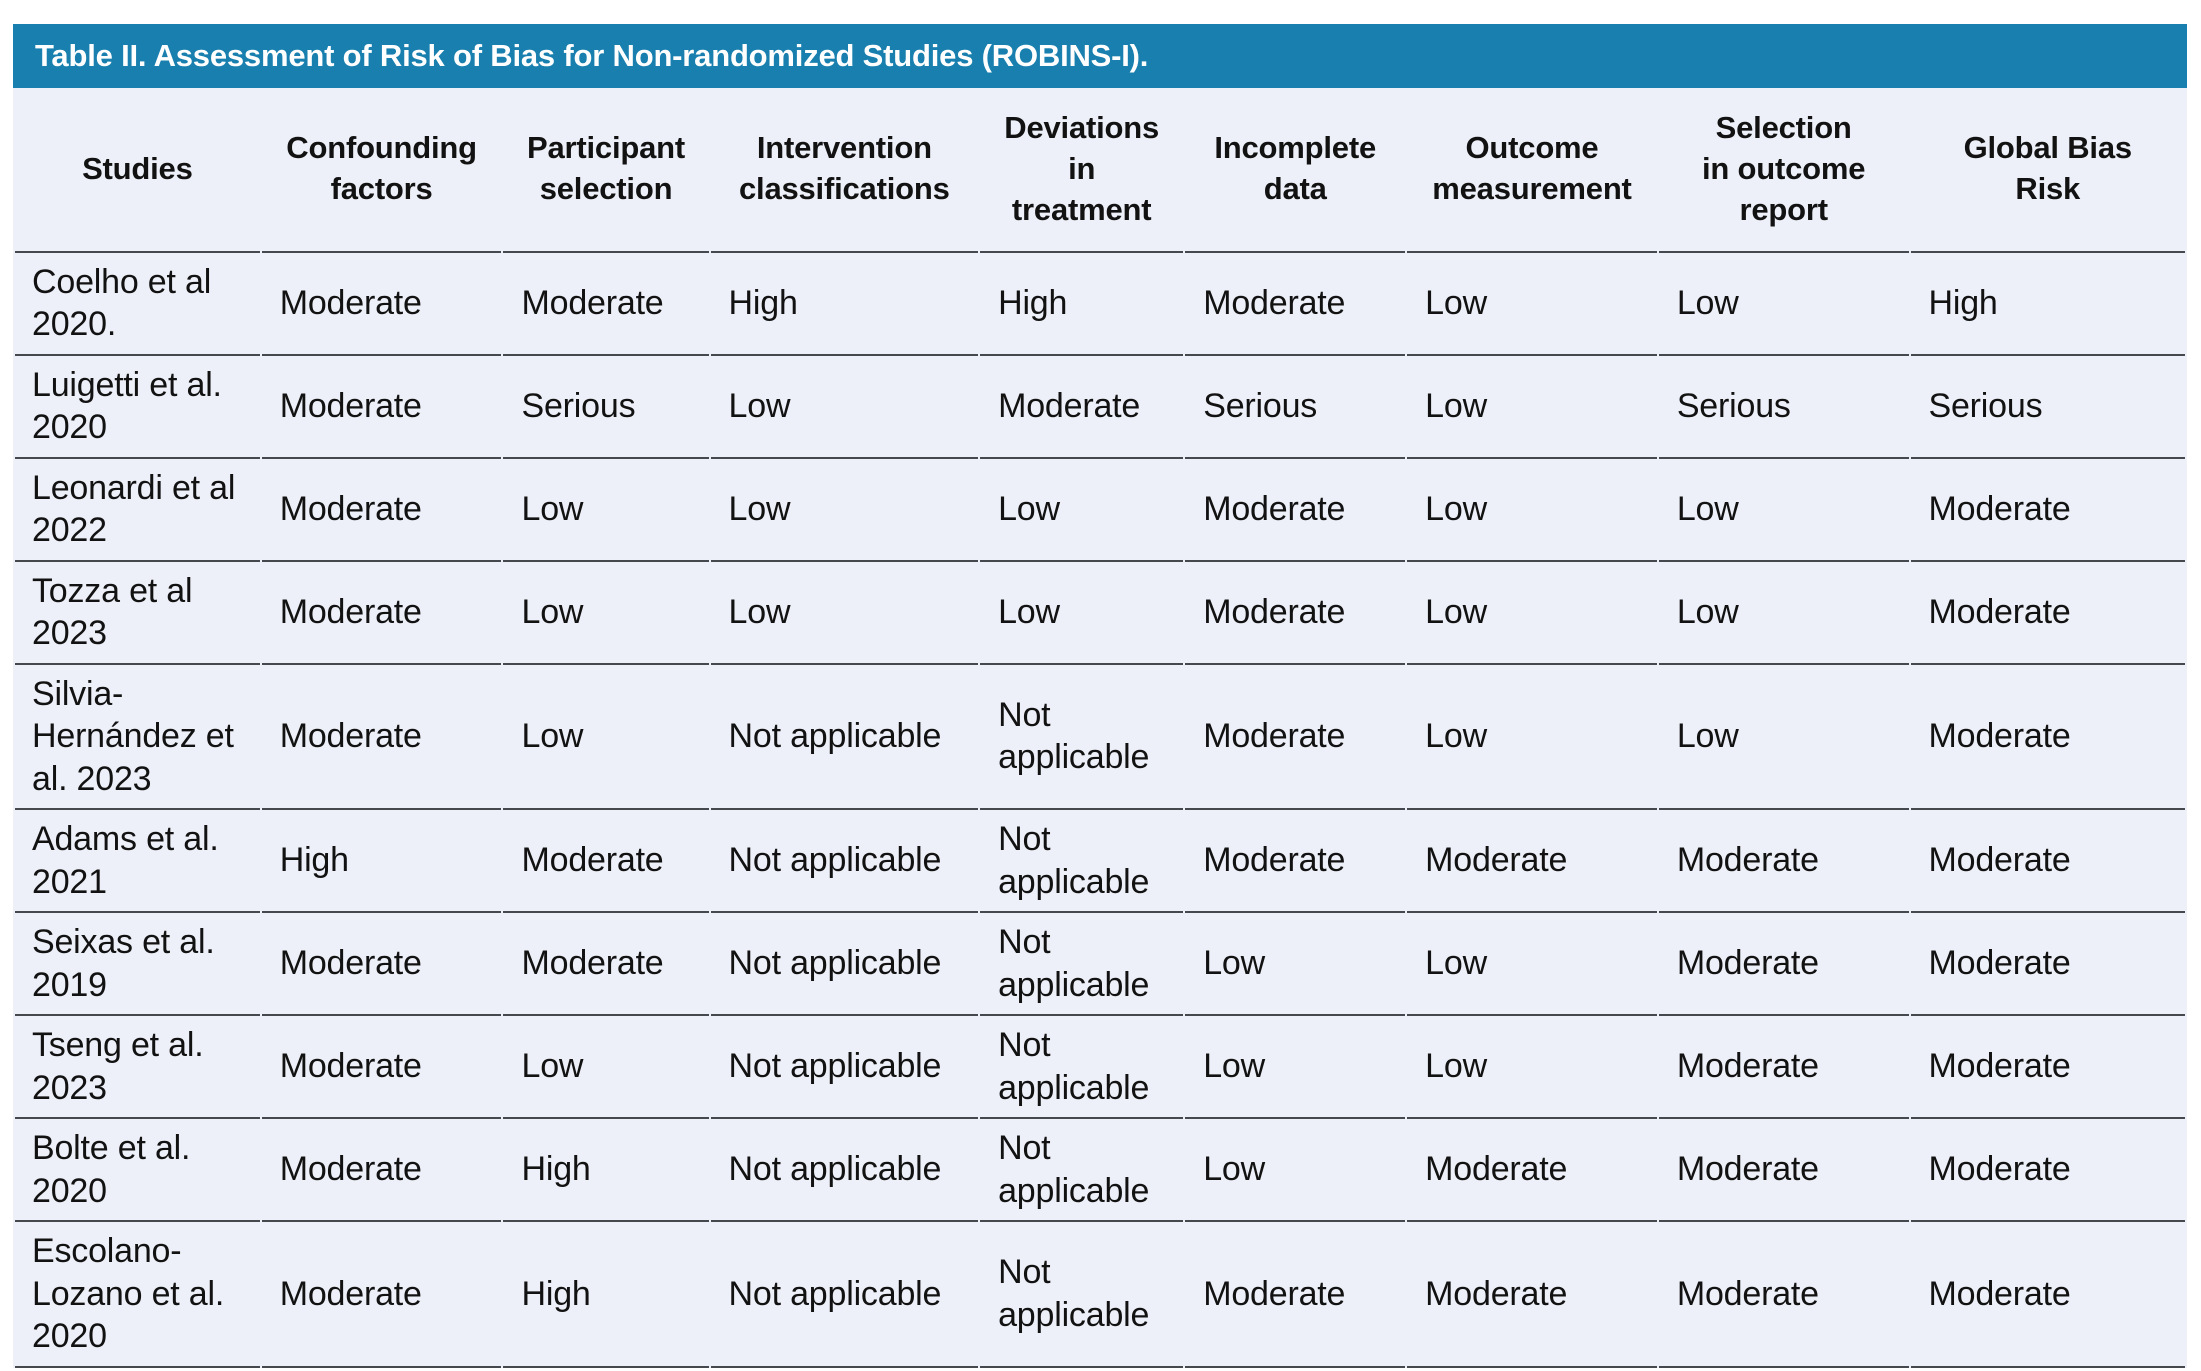 The image size is (2201, 1371). I want to click on col-header-global-bias: Global Bias Risk, so click(2047, 170).